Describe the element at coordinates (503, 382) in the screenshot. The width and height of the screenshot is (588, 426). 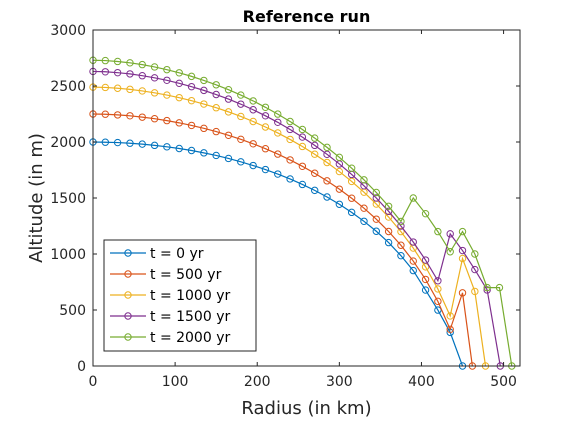
I see `x-tick-label: 500` at that location.